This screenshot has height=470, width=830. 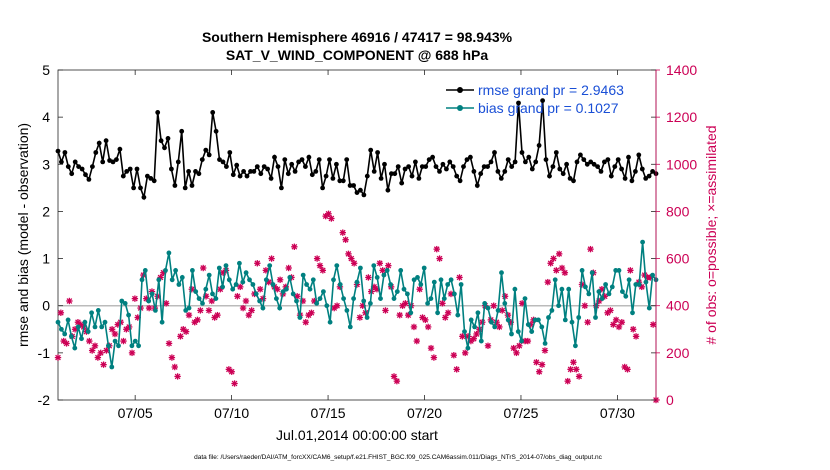 What do you see at coordinates (678, 211) in the screenshot?
I see `right-tick-label: 800` at bounding box center [678, 211].